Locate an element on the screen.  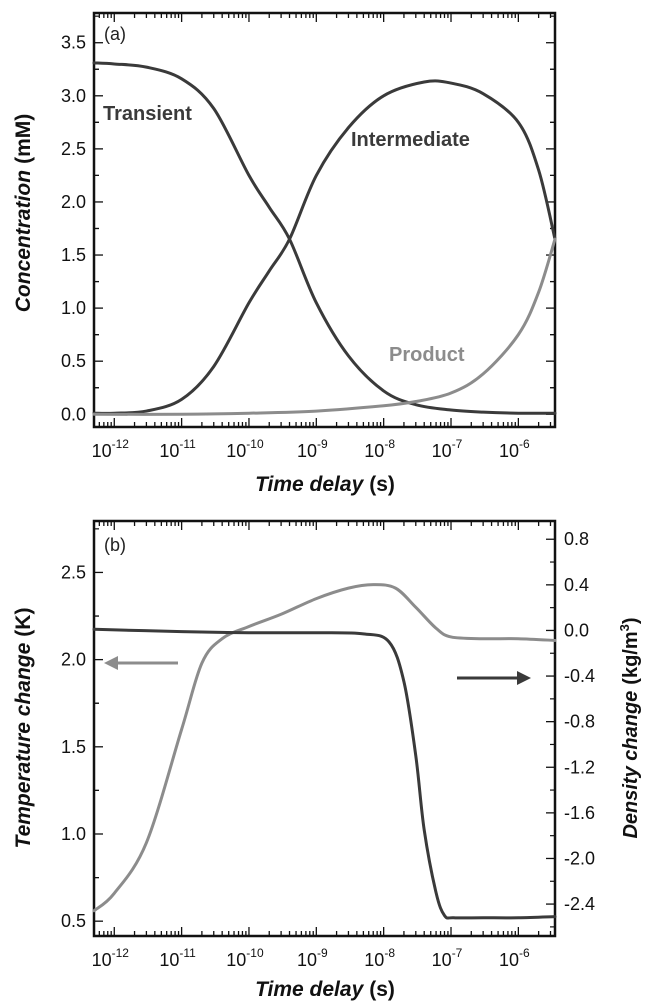
panel-b-left-y-ticks: 0.5 1.0 1.5 2.0 2.5 is located at coordinates (82, 729).